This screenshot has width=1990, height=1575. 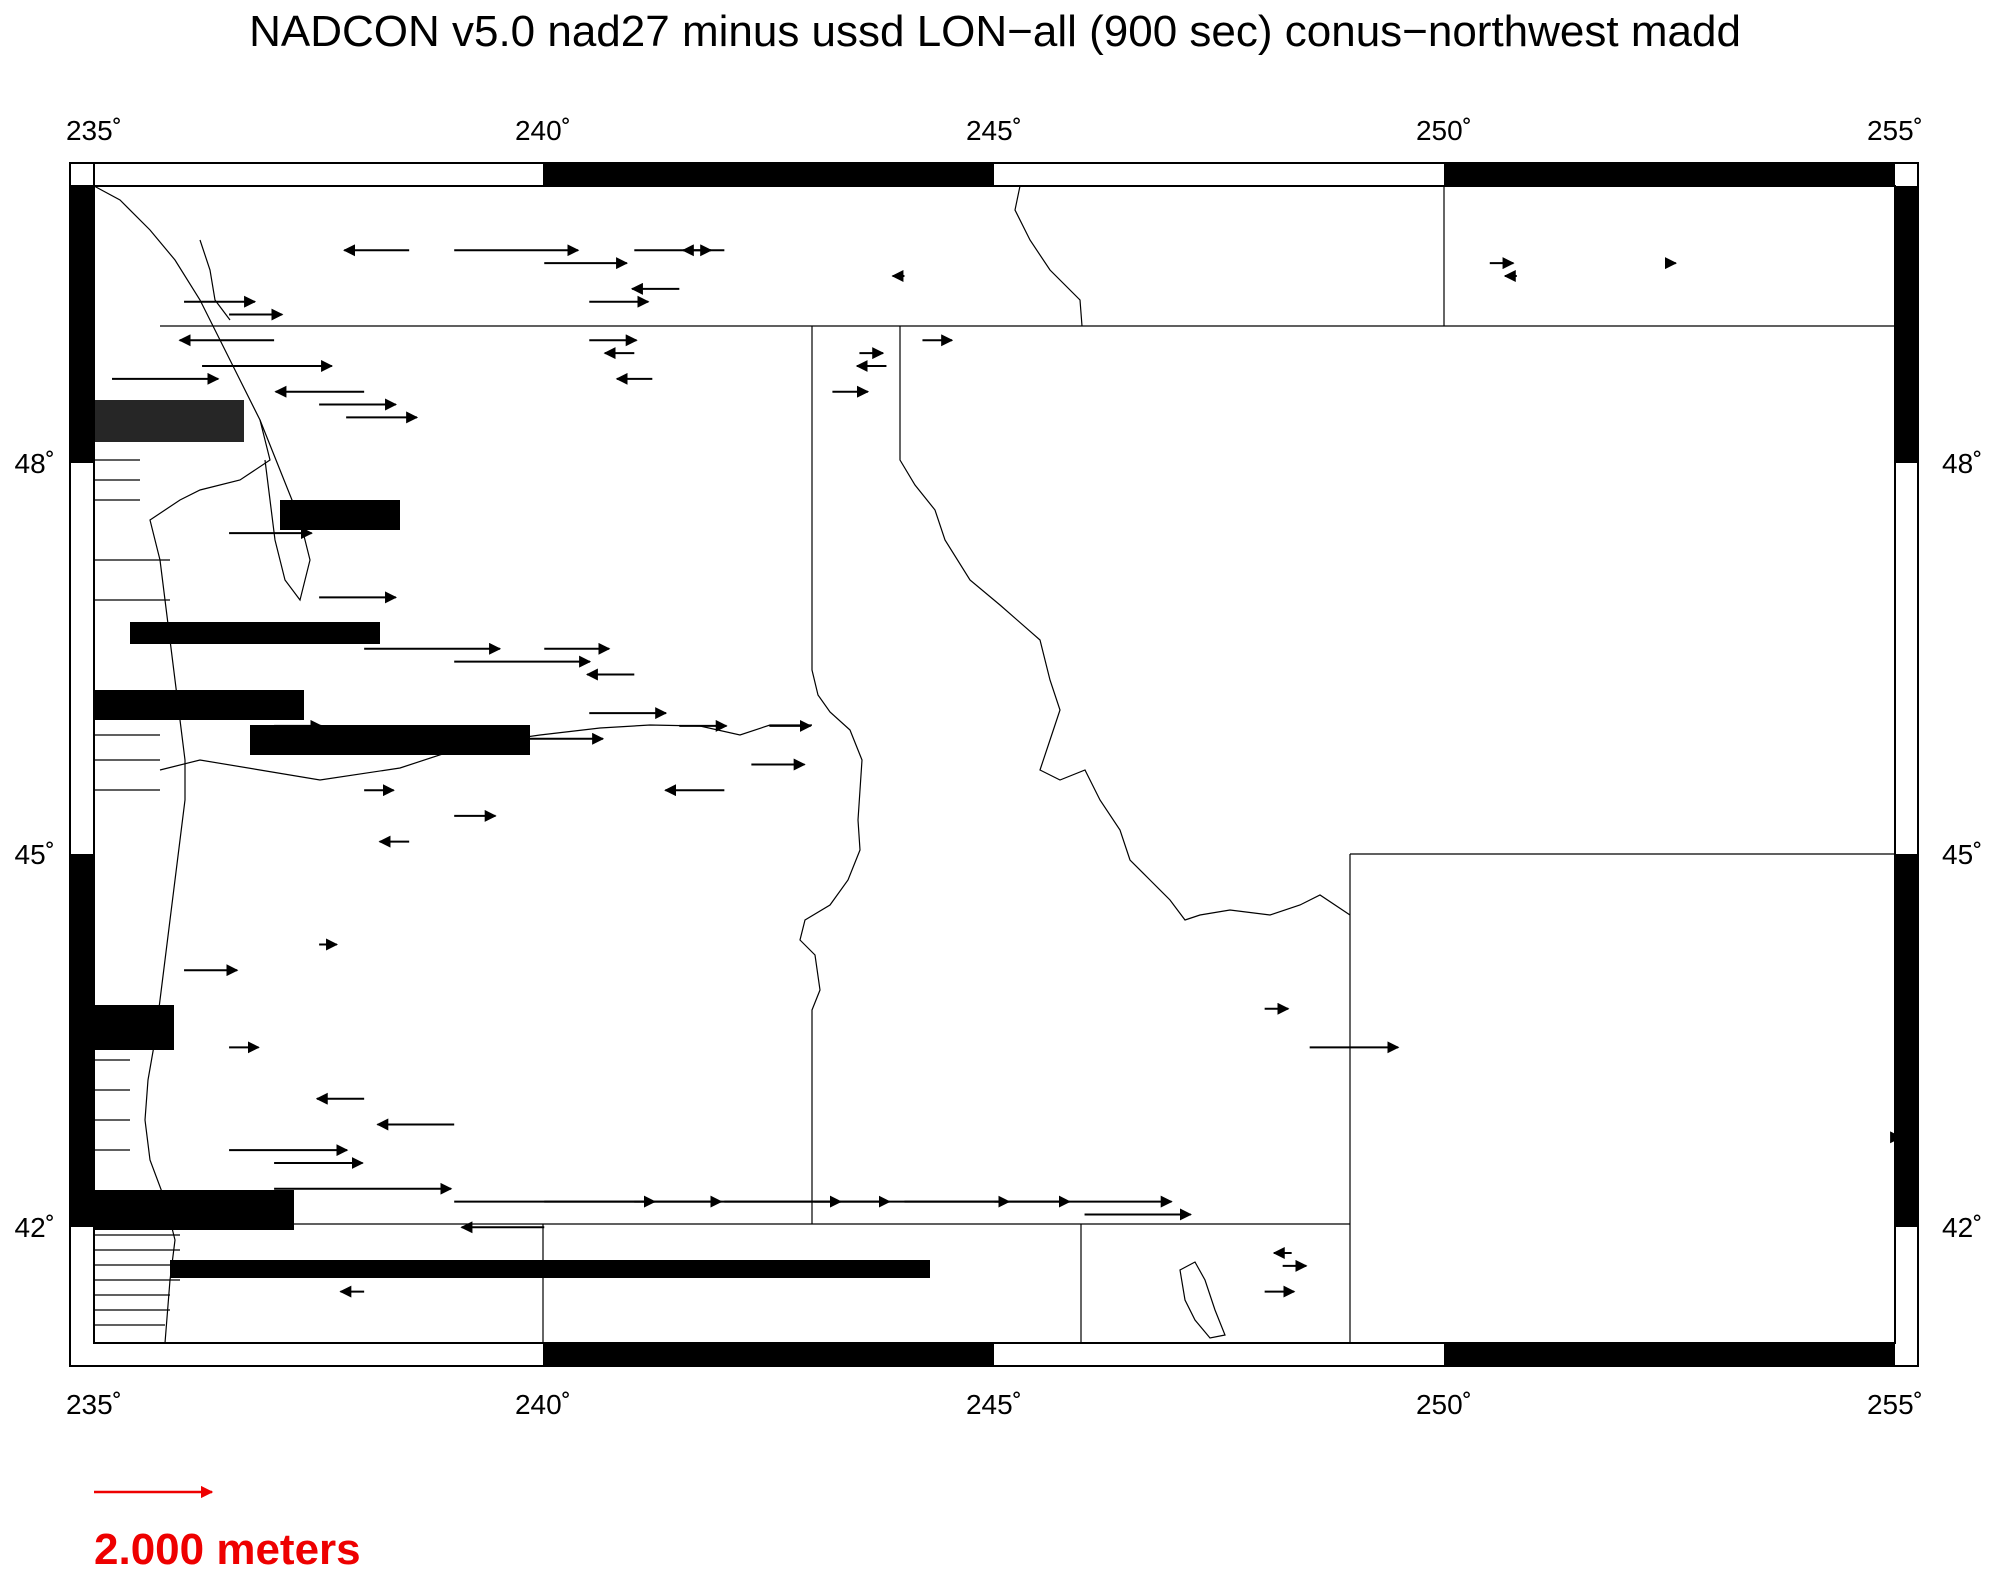 I want to click on tick-lon-bottom-245: 245˚, so click(x=994, y=1404).